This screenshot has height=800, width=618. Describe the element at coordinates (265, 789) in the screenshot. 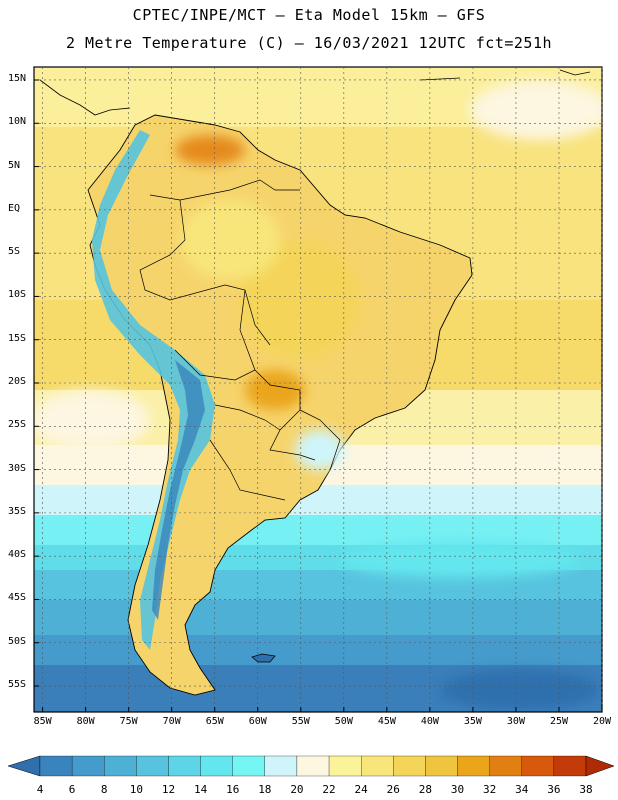

I see `colorbar-label: 18` at that location.